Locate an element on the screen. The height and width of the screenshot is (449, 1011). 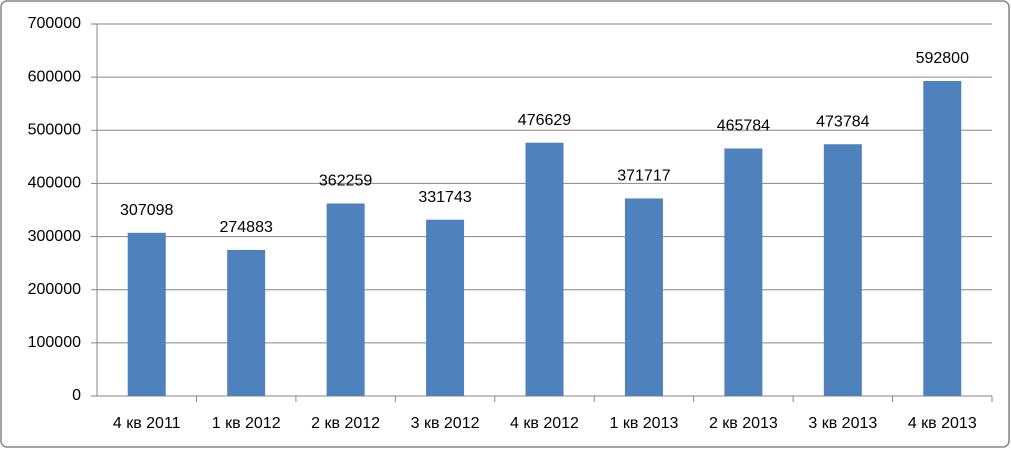
x-tick-label: 4 кв 2011 is located at coordinates (147, 423).